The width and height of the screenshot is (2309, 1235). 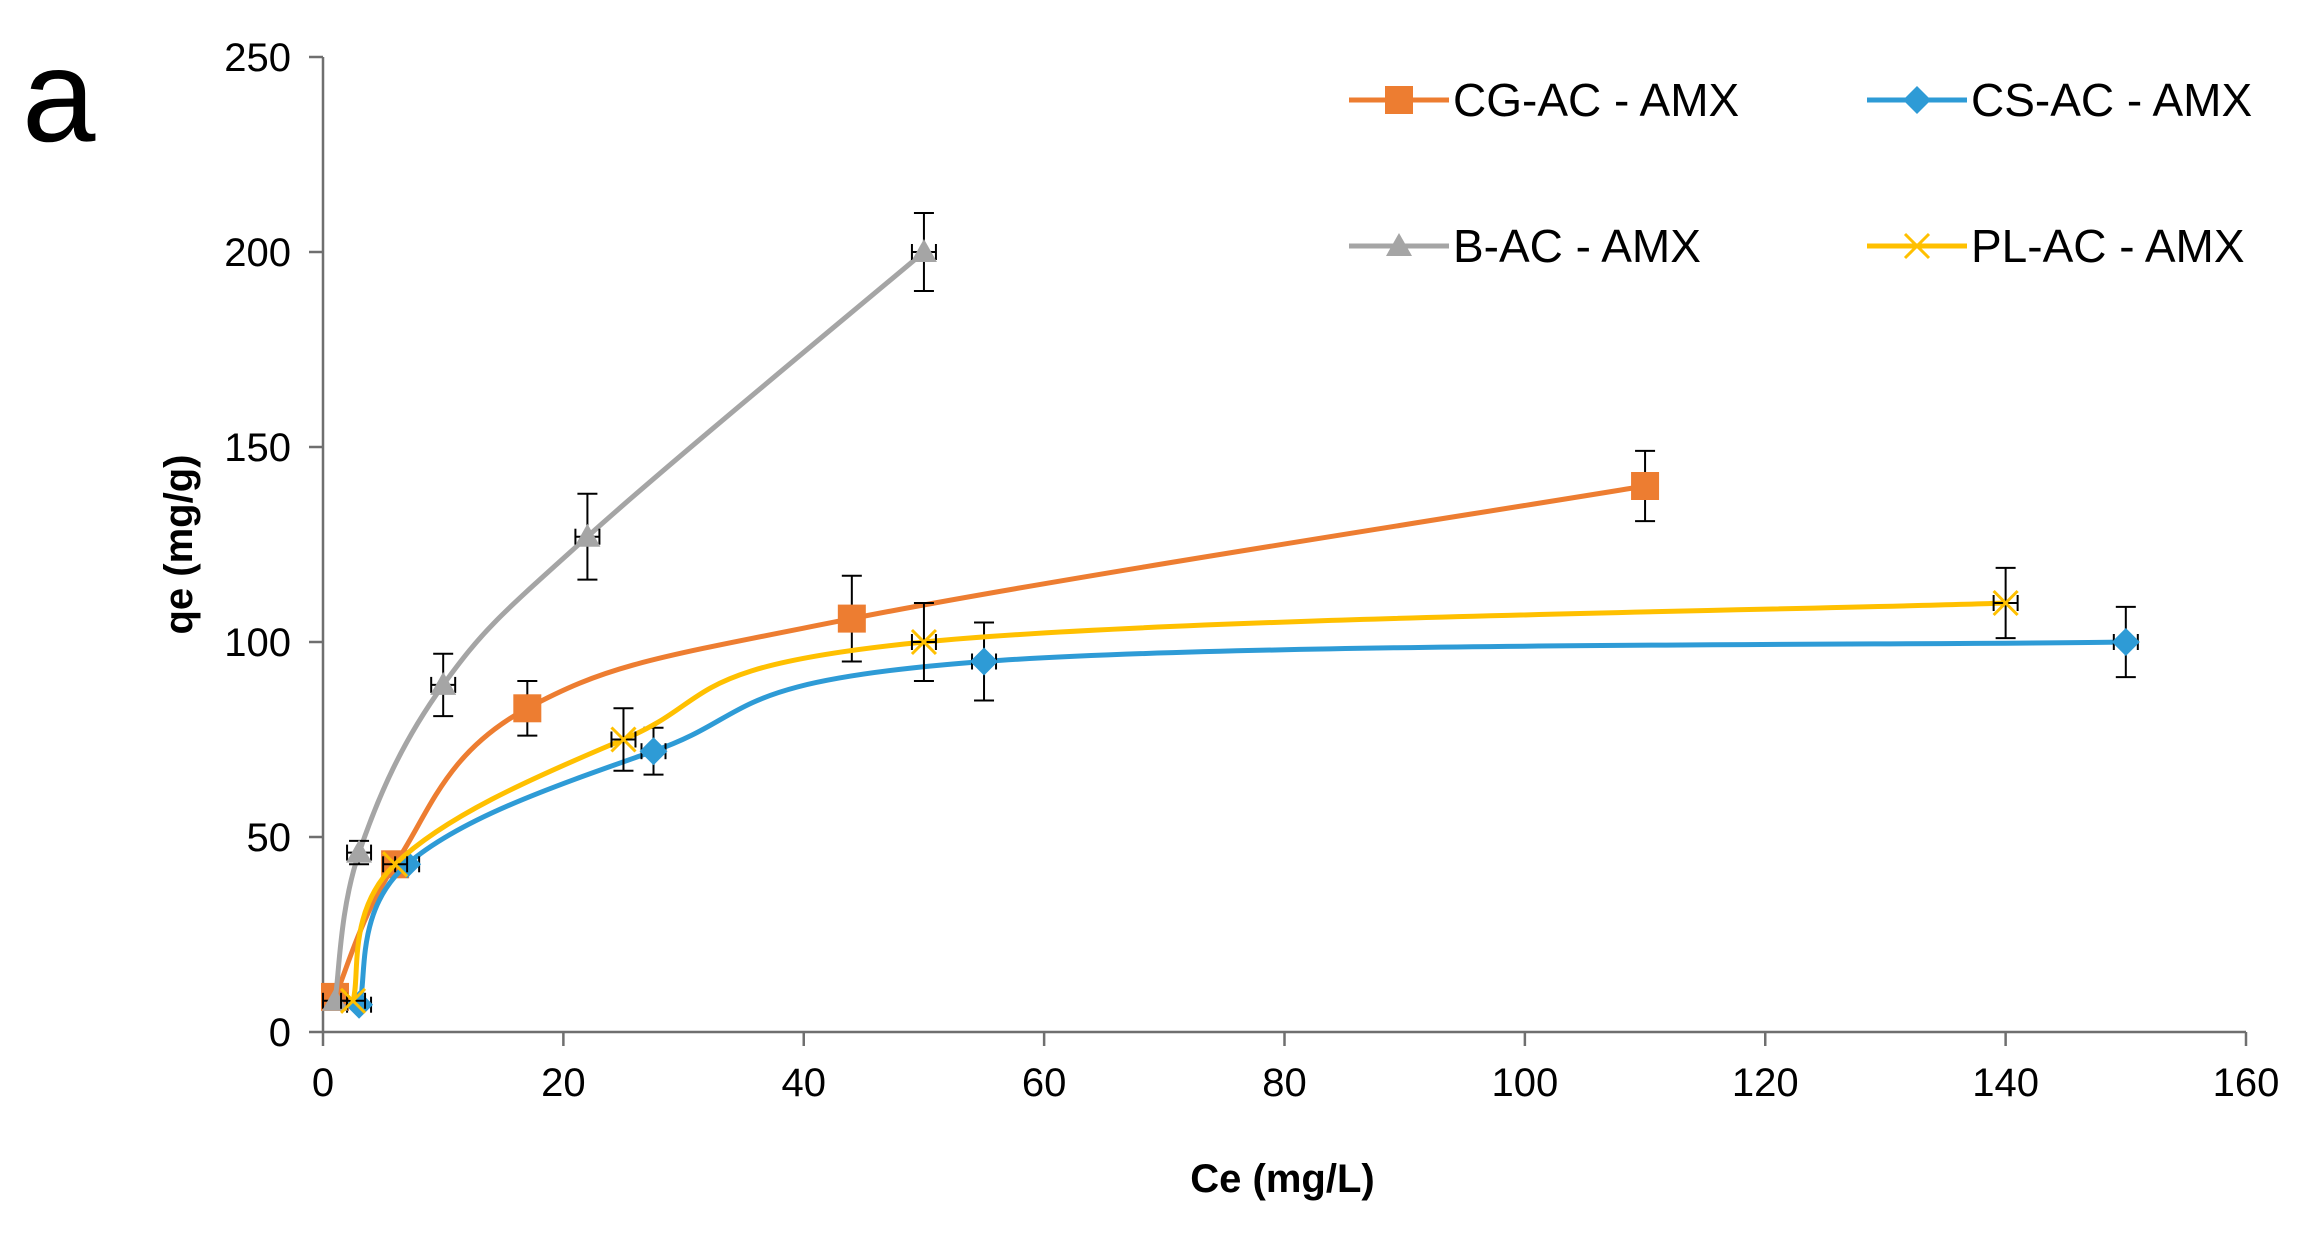 What do you see at coordinates (2108, 246) in the screenshot?
I see `legend-label: PL-AC - AMX` at bounding box center [2108, 246].